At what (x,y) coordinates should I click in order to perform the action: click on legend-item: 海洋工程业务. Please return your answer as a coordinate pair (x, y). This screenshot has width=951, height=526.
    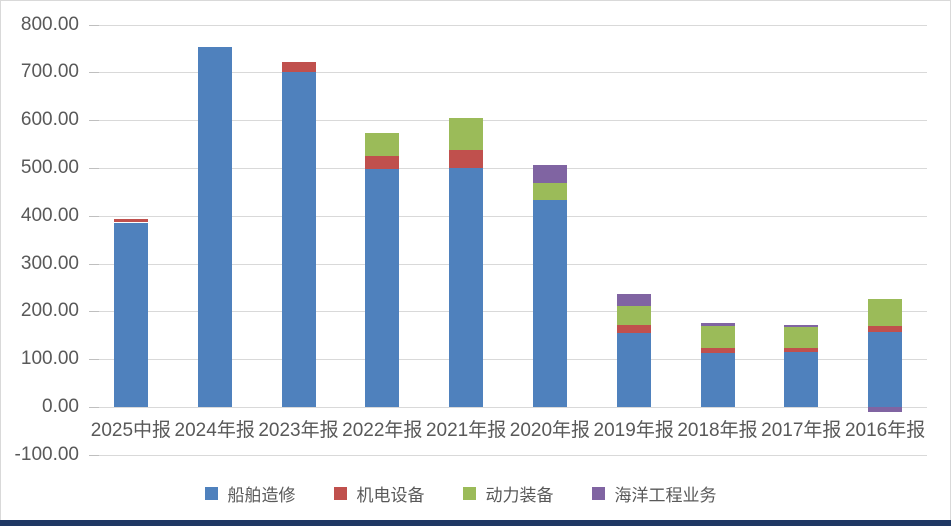
    Looking at the image, I should click on (654, 493).